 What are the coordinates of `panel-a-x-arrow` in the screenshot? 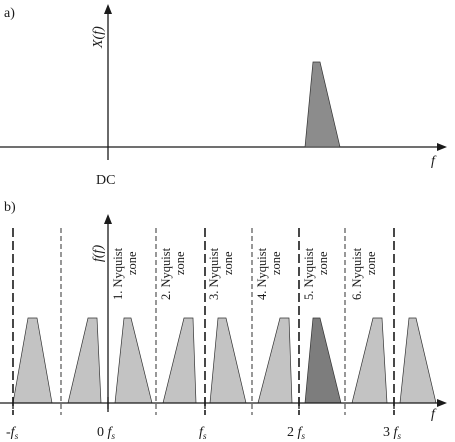 It's located at (442, 147).